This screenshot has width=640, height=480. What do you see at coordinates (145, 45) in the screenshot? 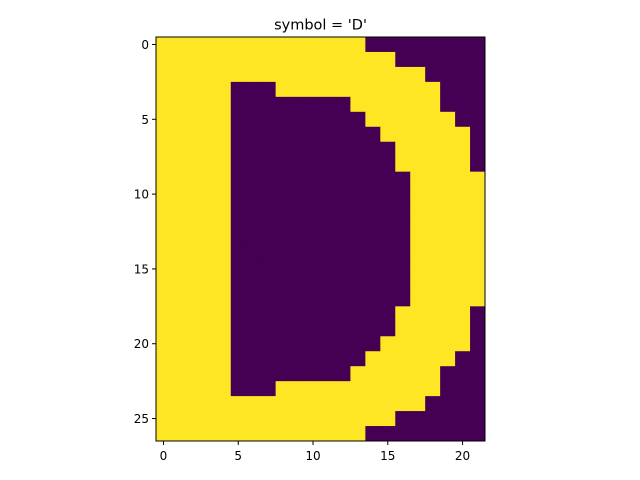
I see `y-tick-label: 0` at bounding box center [145, 45].